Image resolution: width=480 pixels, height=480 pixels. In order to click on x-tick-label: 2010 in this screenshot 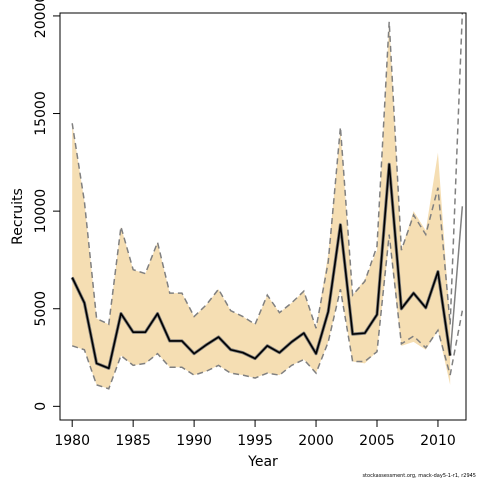, I will do `click(438, 441)`.